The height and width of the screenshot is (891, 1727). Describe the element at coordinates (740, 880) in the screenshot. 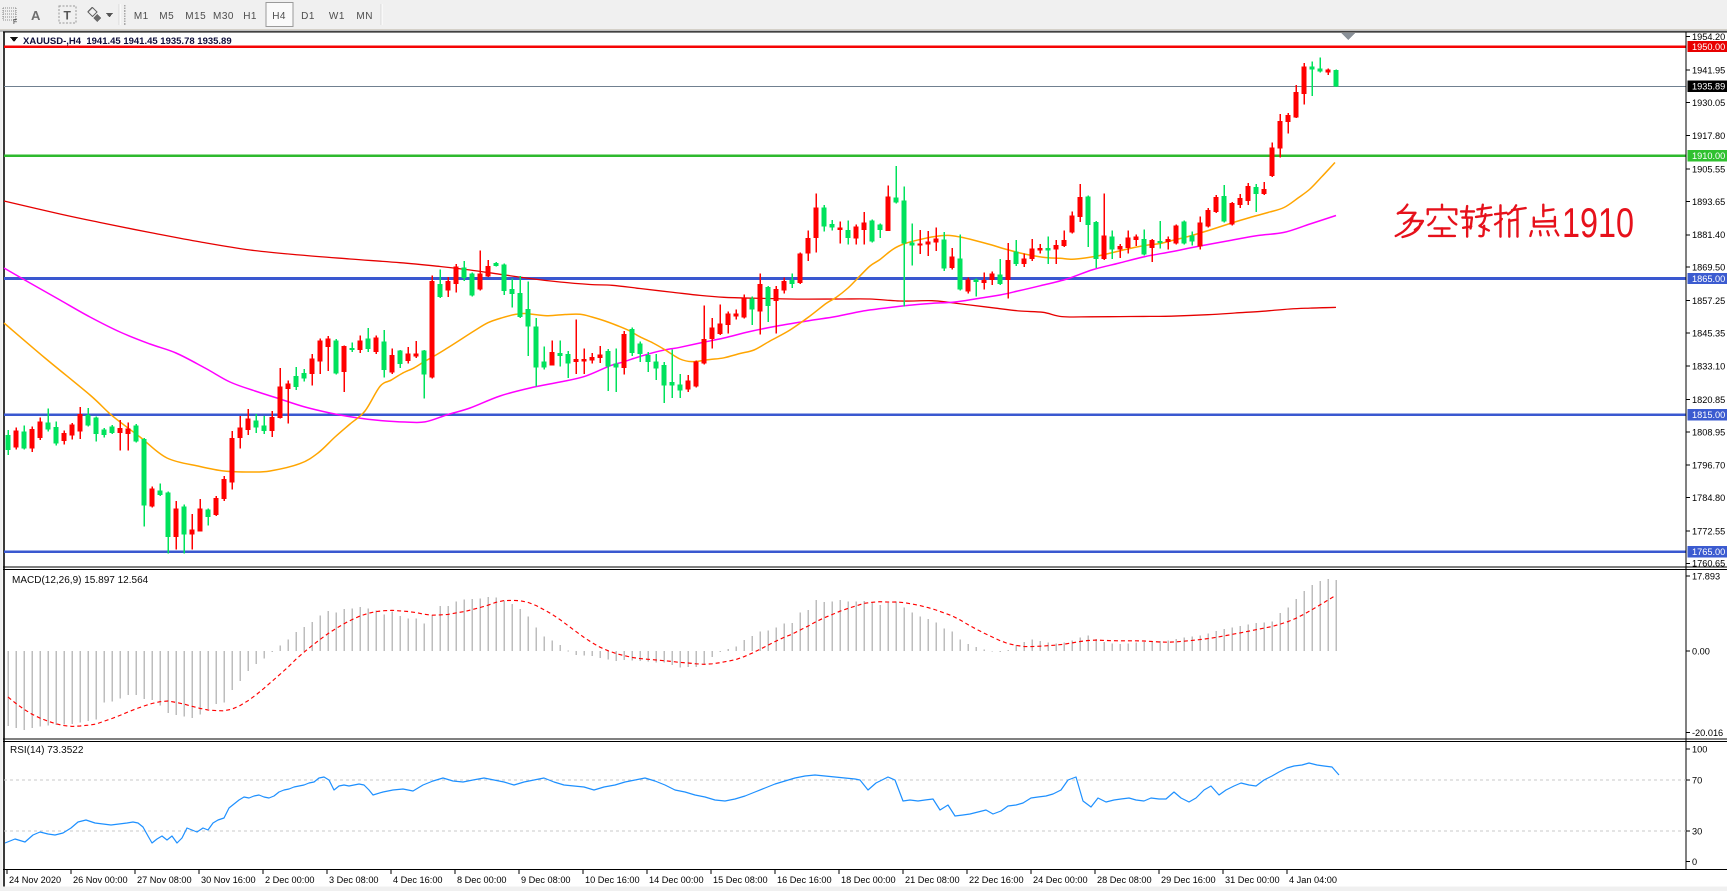

I see `svg-text: 15 Dec 08:00` at that location.